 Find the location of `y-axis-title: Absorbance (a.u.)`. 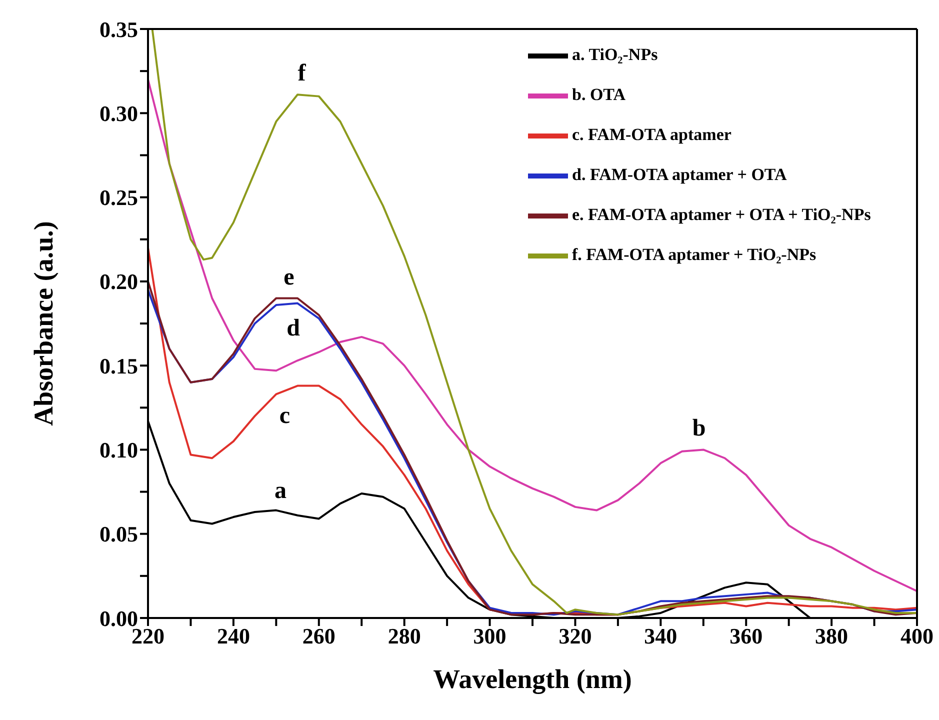

y-axis-title: Absorbance (a.u.) is located at coordinates (43, 323).